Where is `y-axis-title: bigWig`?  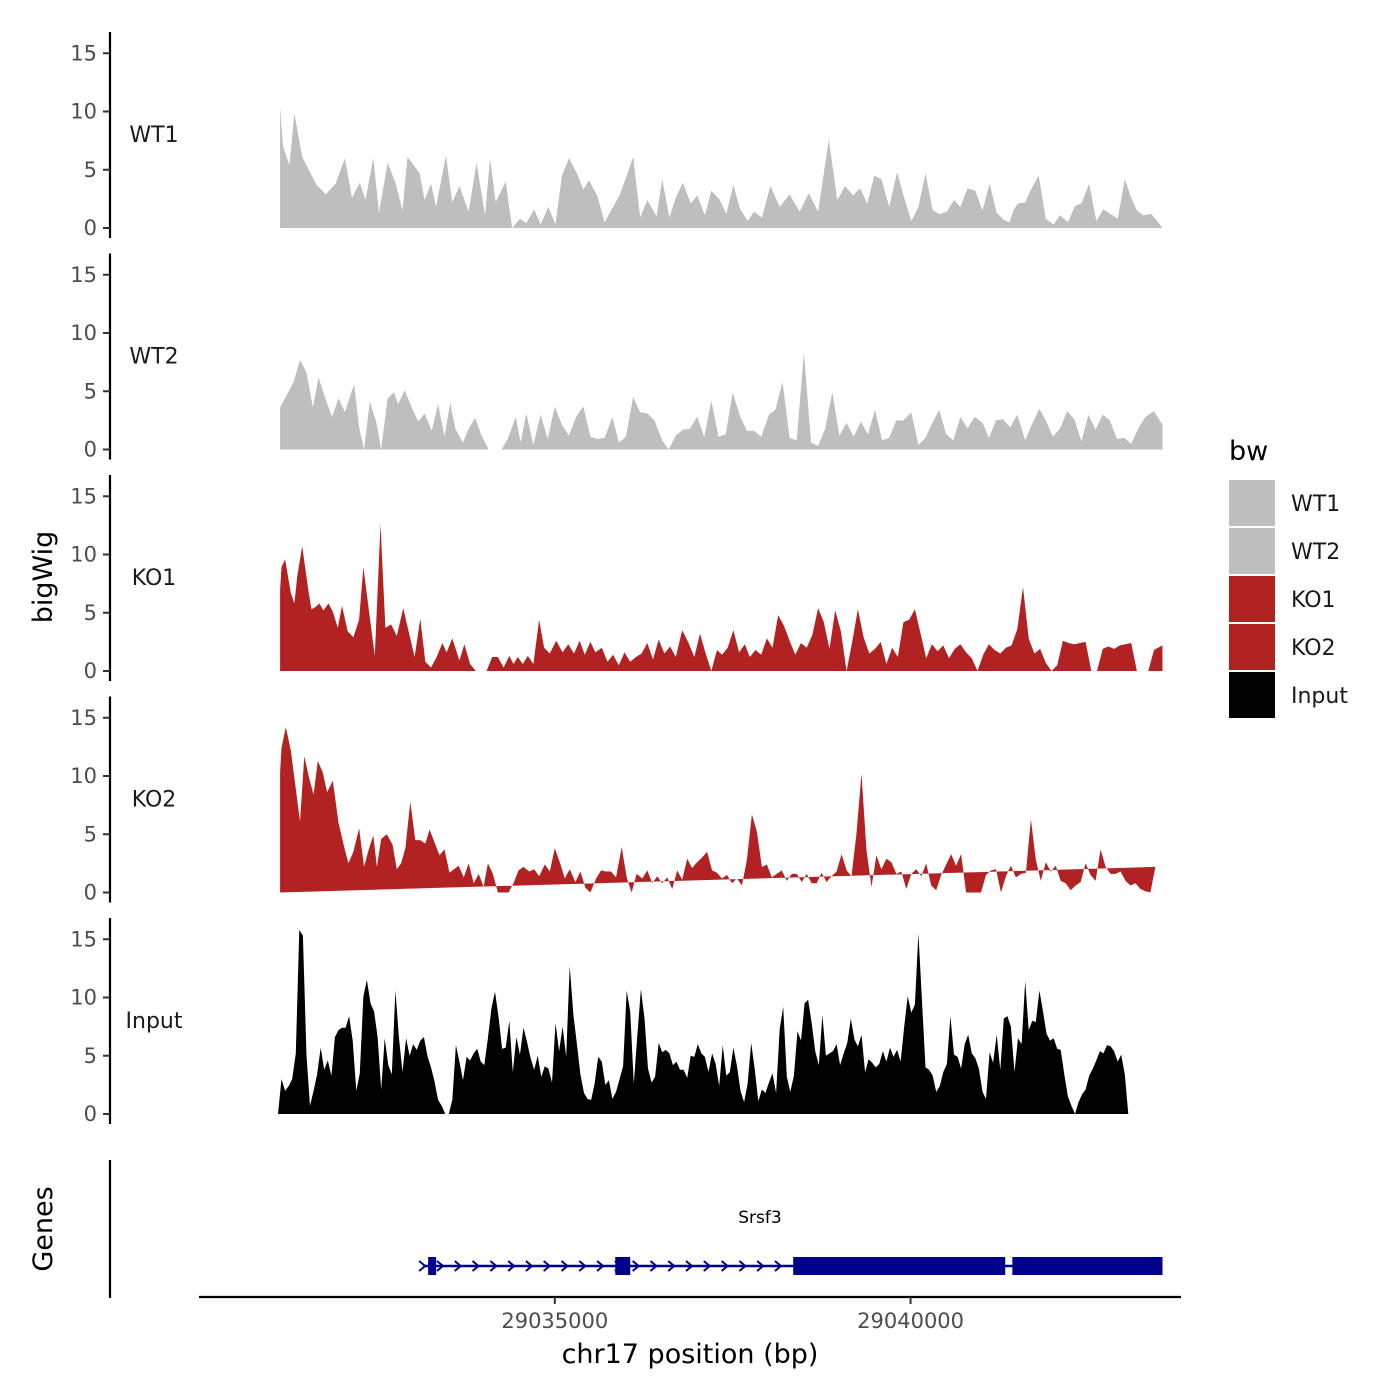 y-axis-title: bigWig is located at coordinates (43, 577).